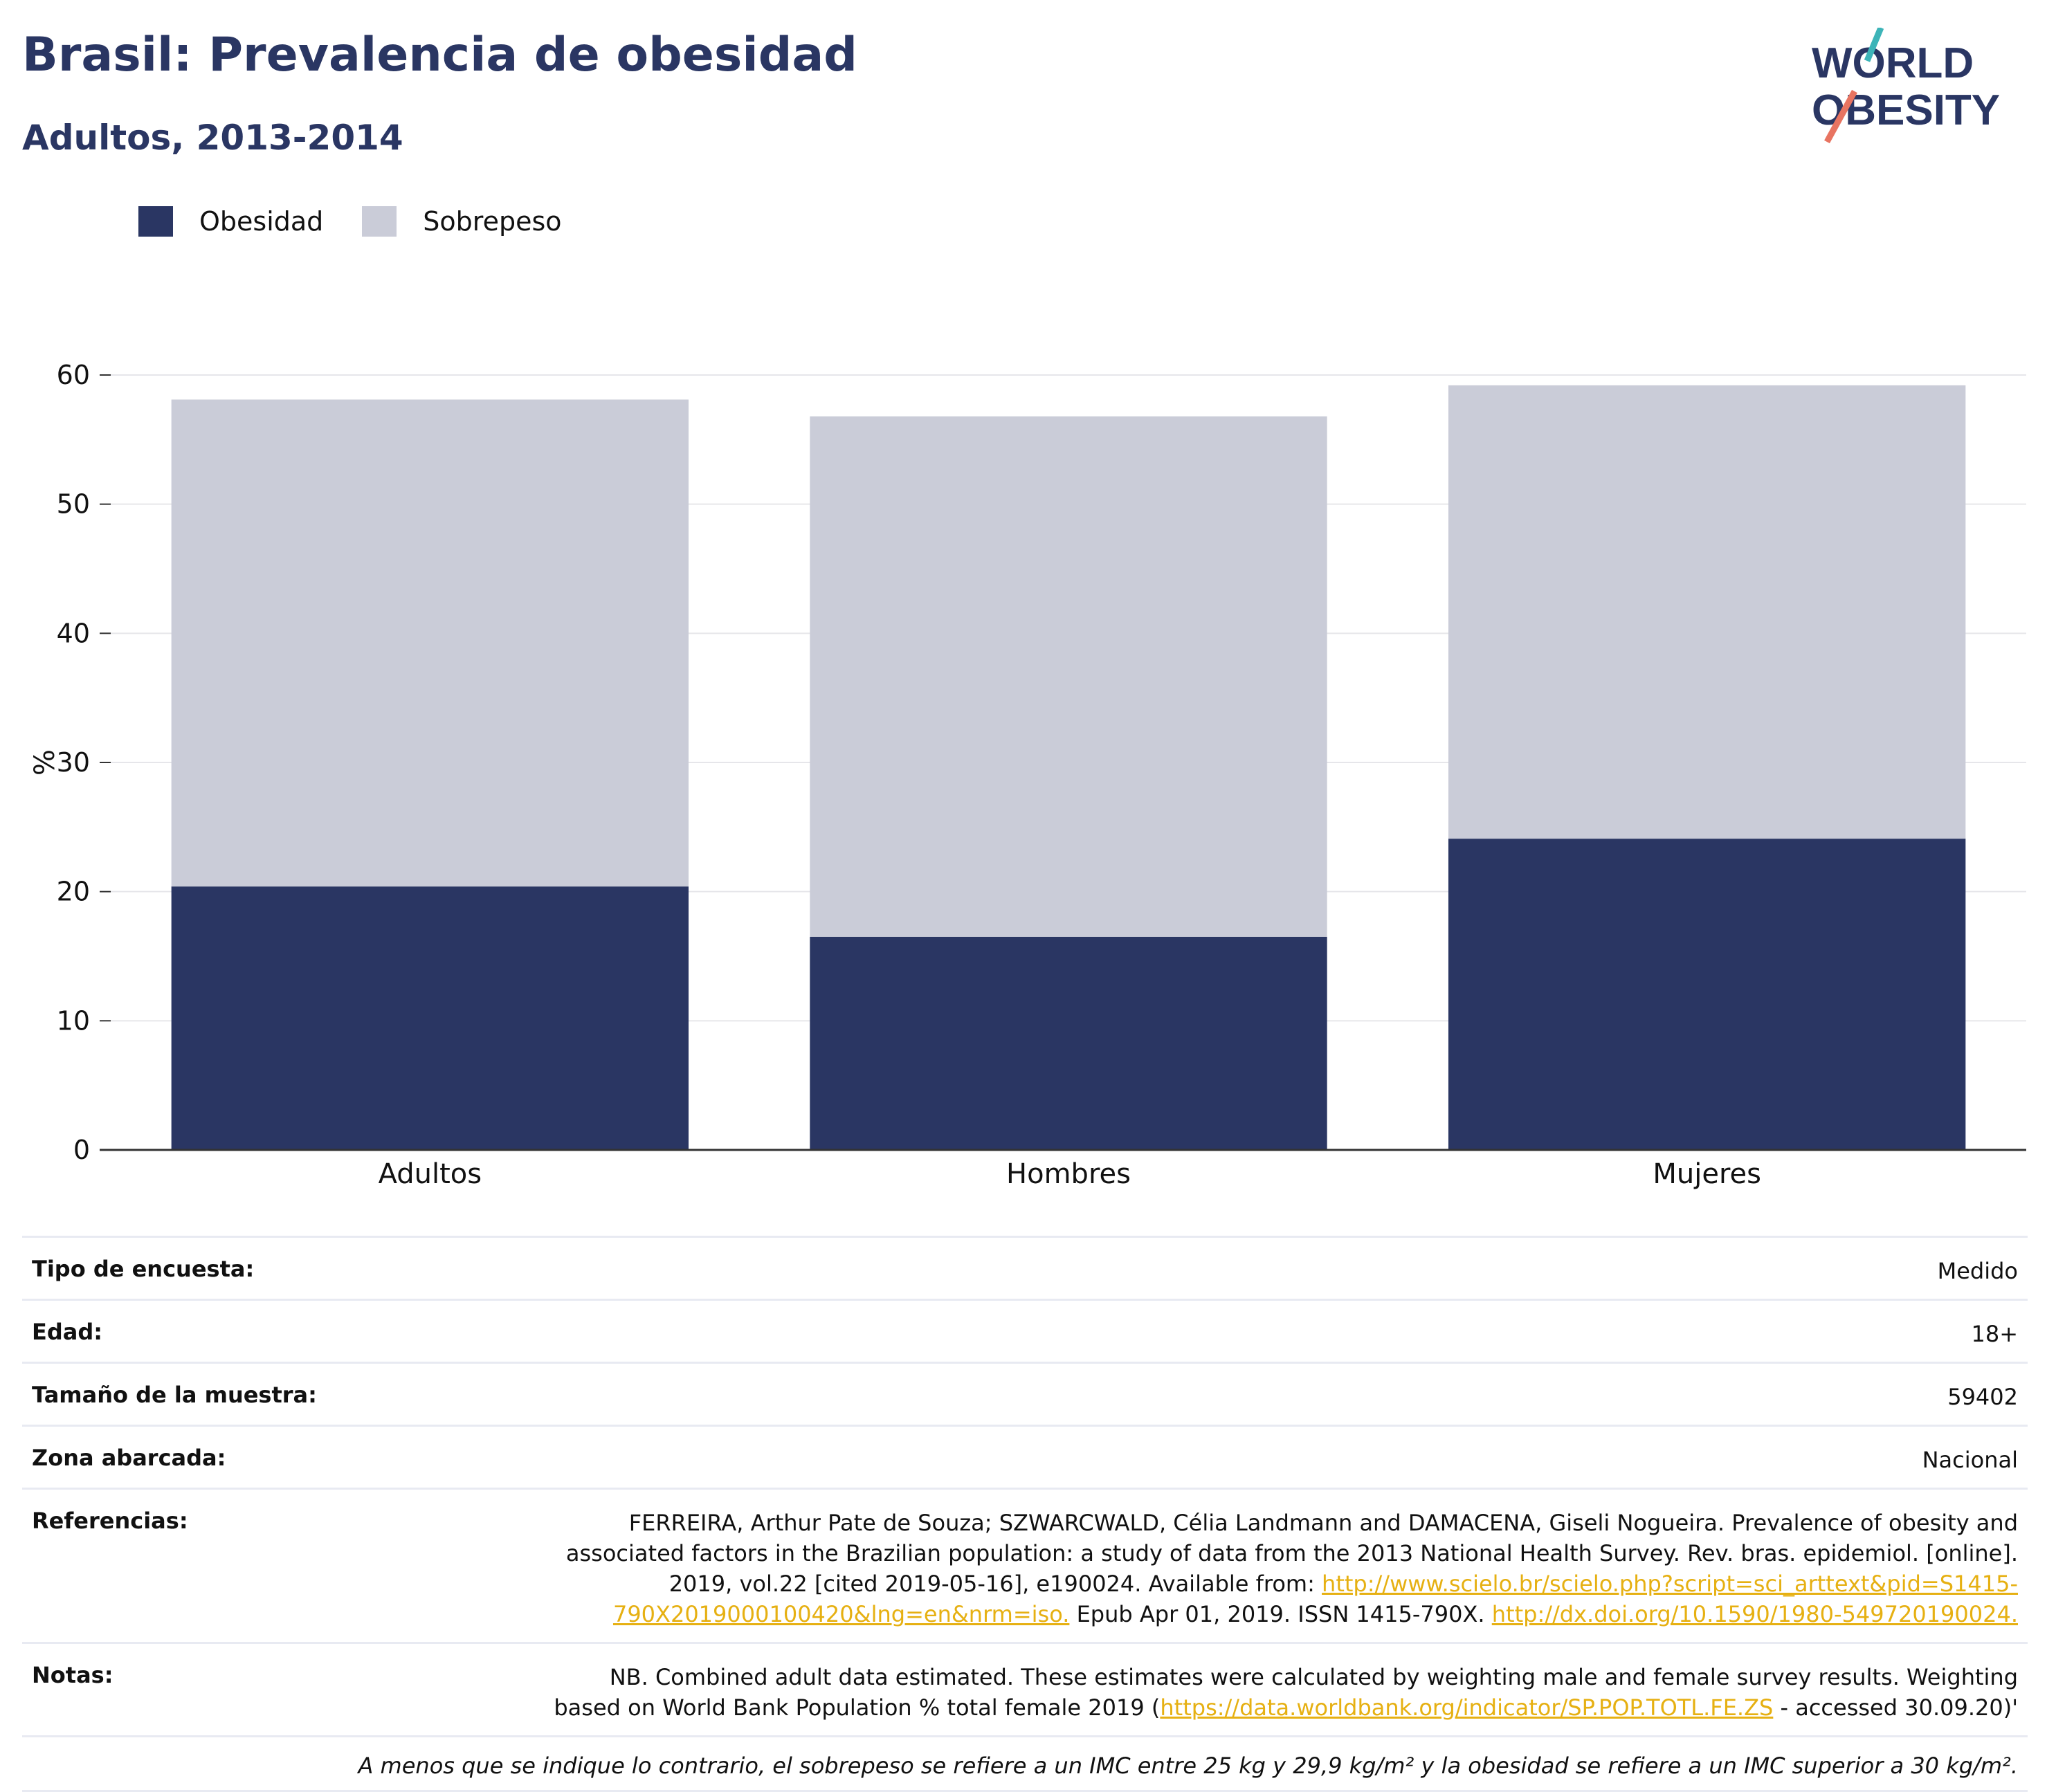 The width and height of the screenshot is (2047, 1792). I want to click on bar-mujeres-obesidad, so click(1707, 994).